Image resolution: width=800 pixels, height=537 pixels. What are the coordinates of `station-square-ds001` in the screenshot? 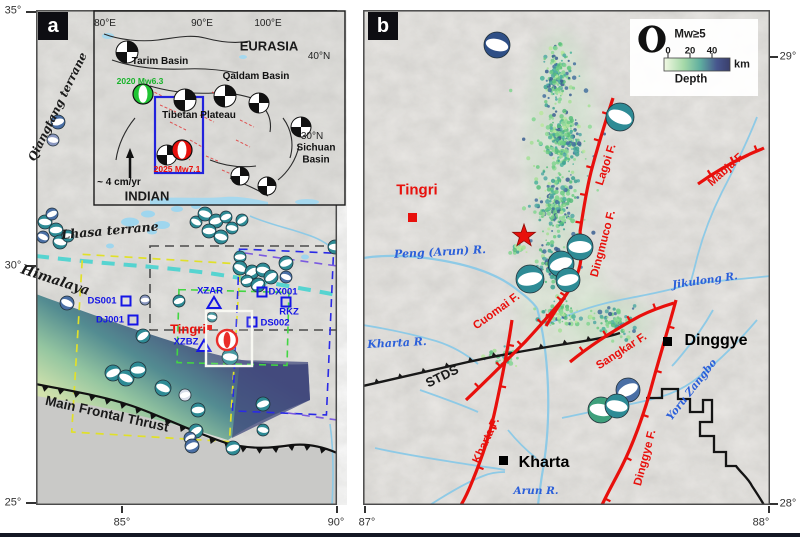 It's located at (126, 301).